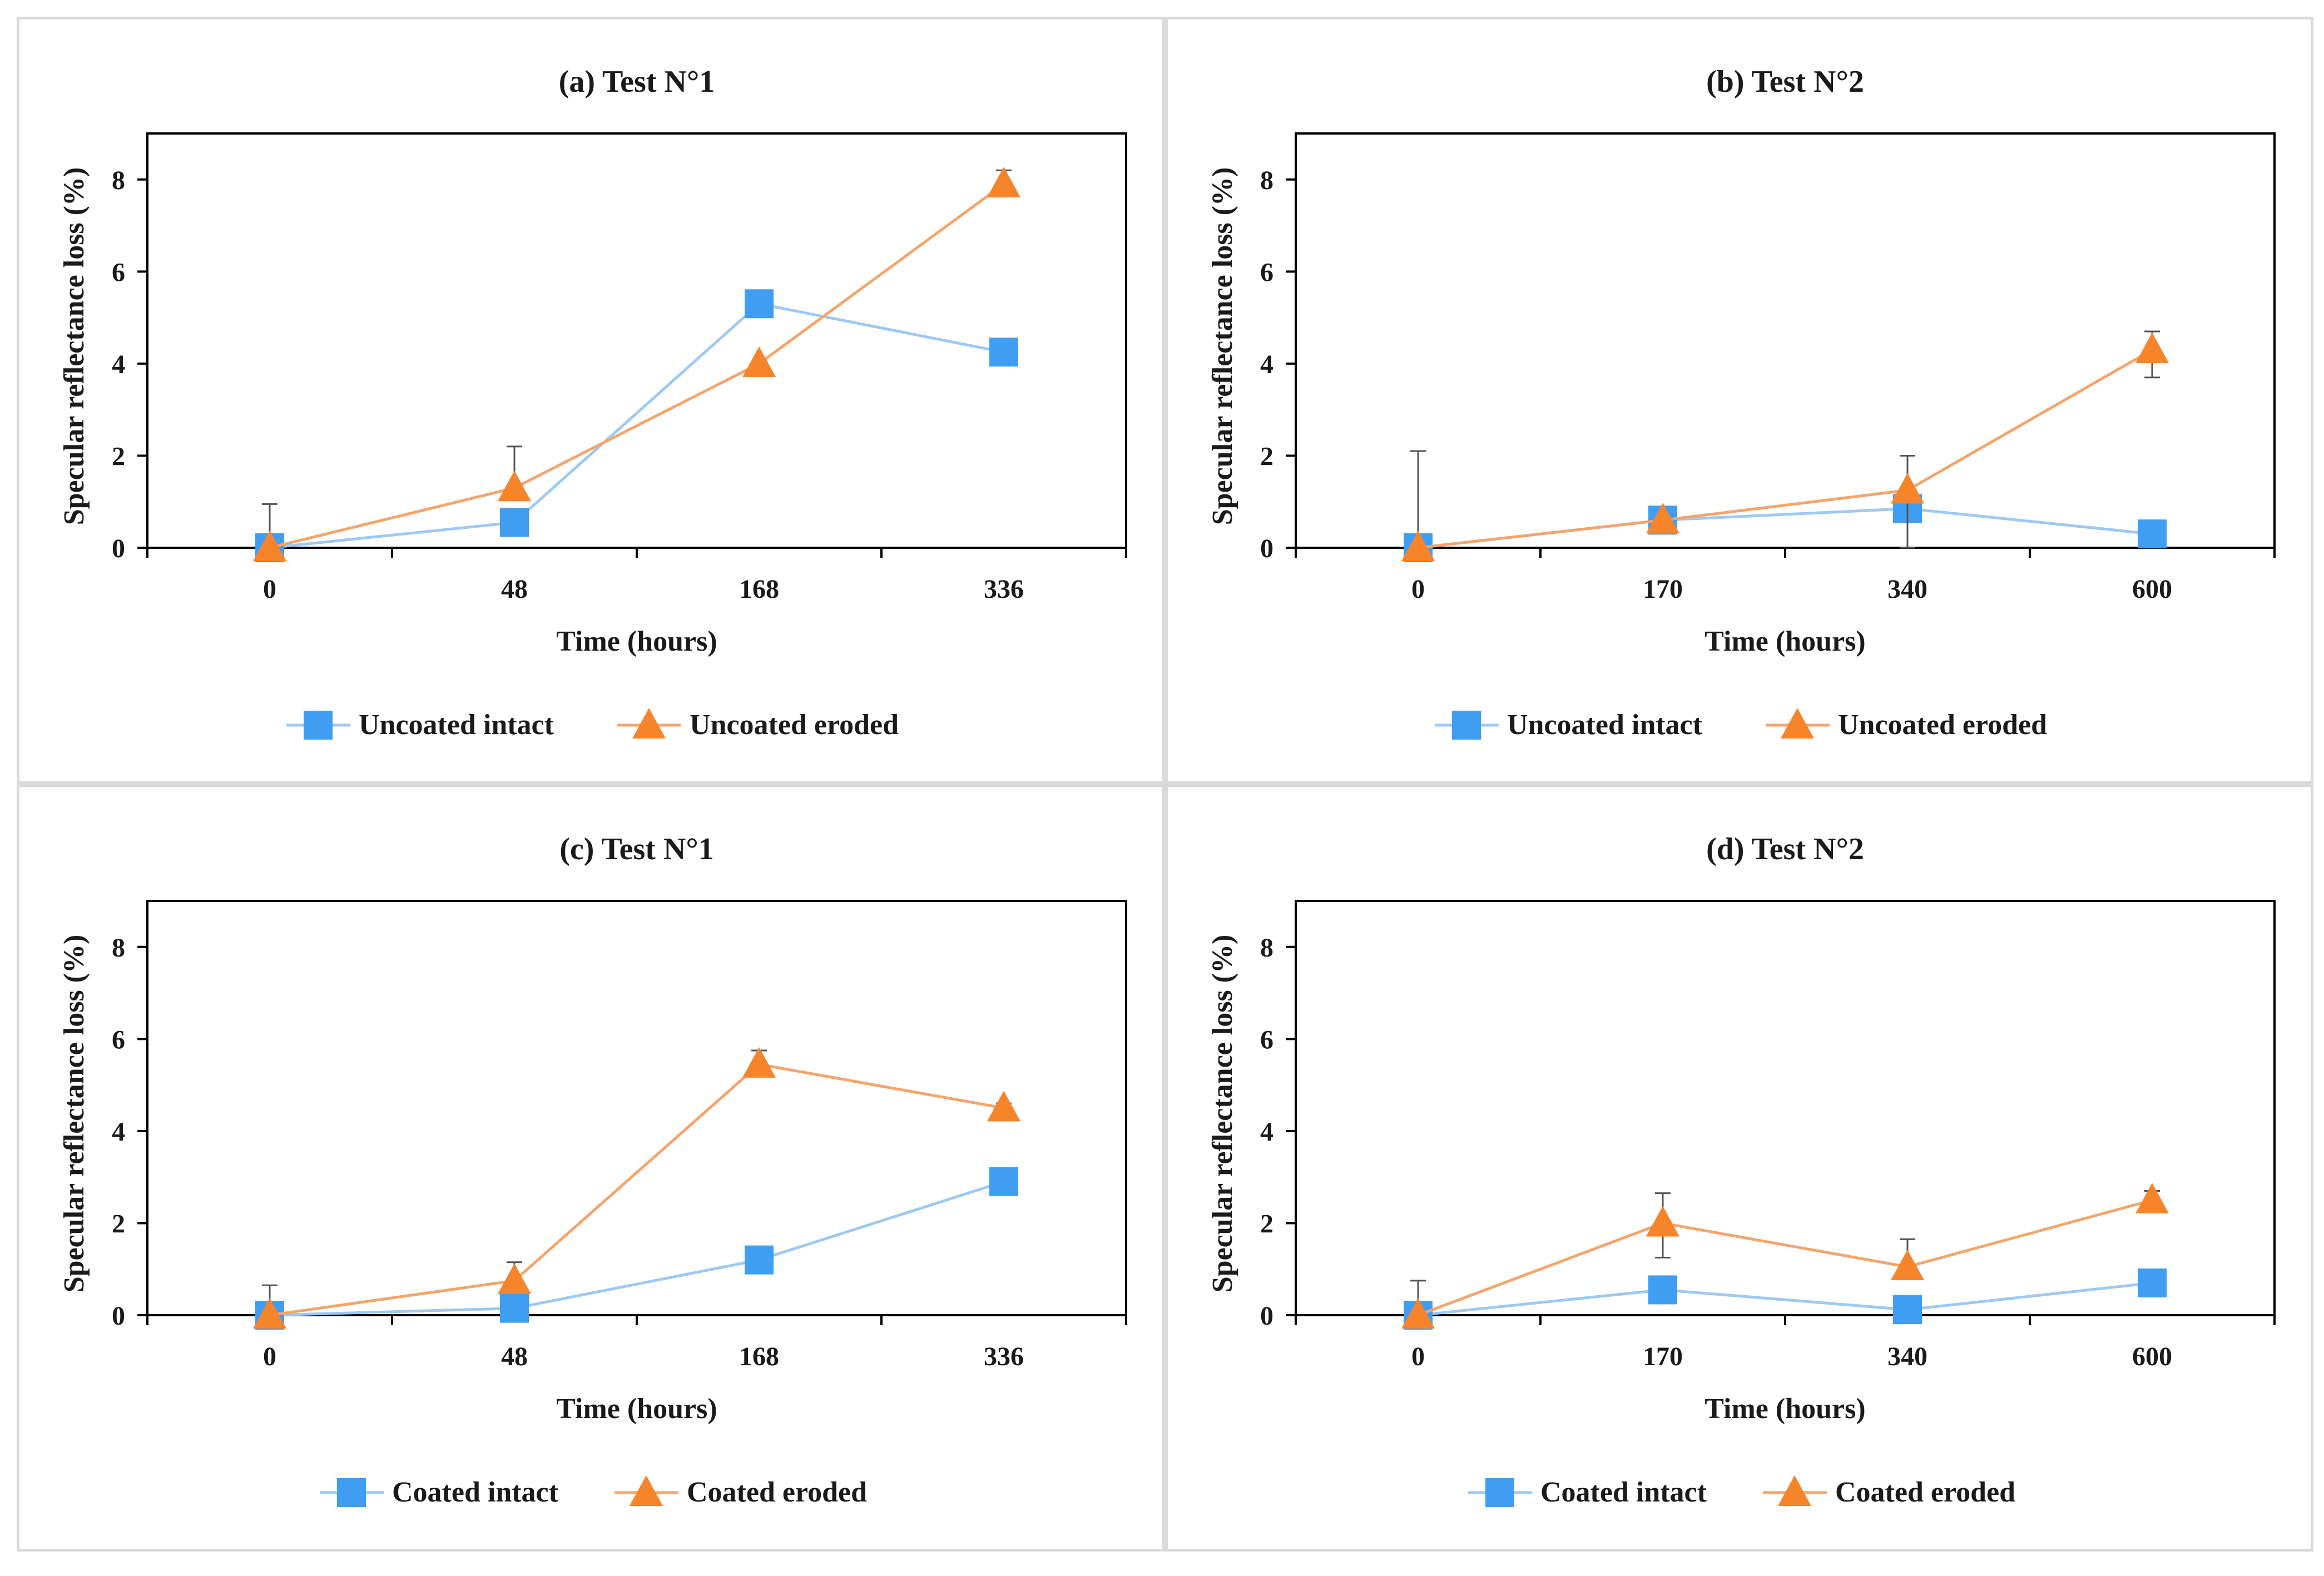 The height and width of the screenshot is (1576, 2324). I want to click on legend-item-0: Uncoated intact, so click(1569, 725).